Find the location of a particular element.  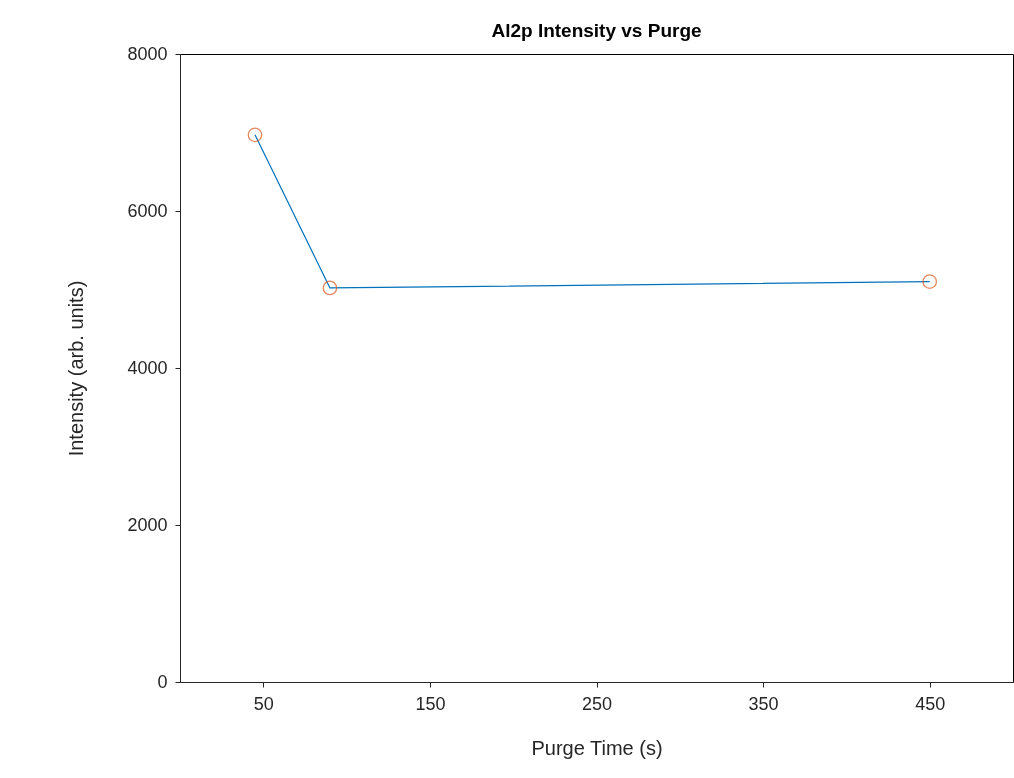

x-tick-label: 250 is located at coordinates (597, 703).